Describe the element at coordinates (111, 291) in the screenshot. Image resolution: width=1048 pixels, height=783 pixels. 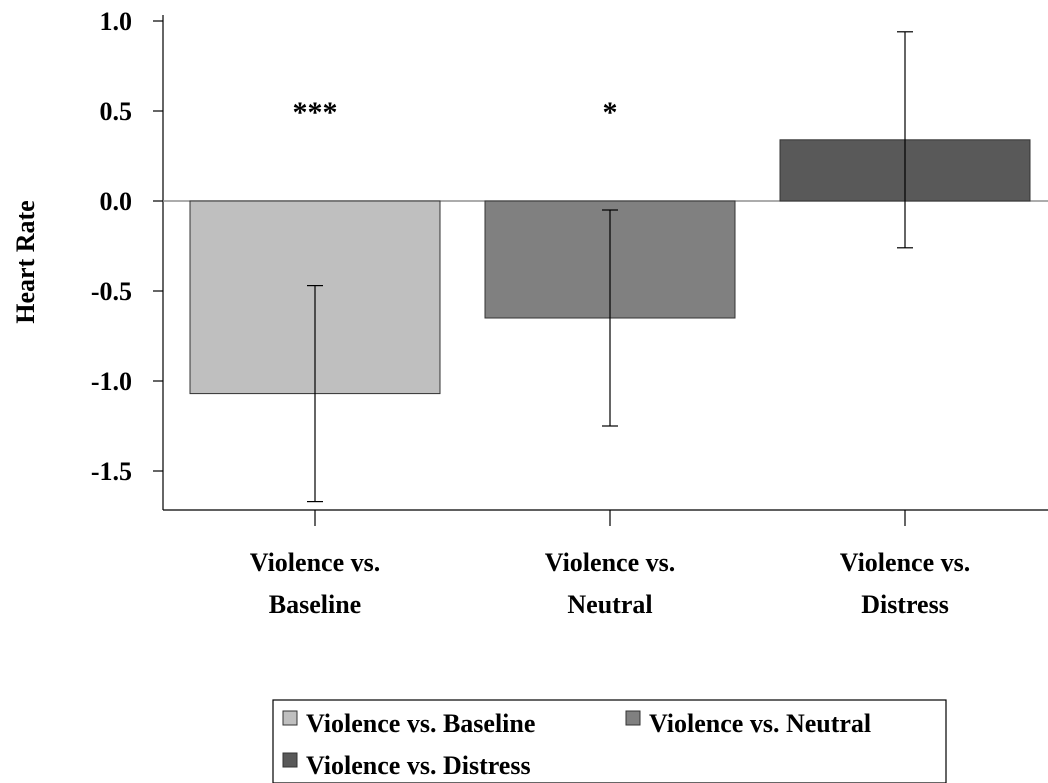
I see `y-tick-label: -0.5` at that location.